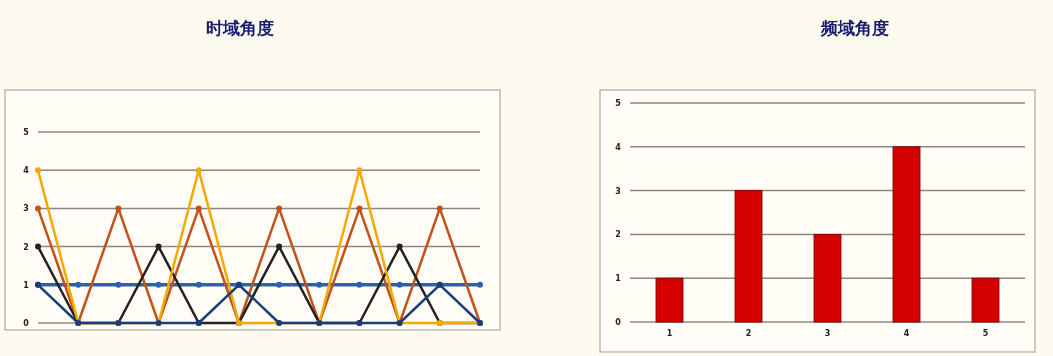 Image resolution: width=1053 pixels, height=356 pixels. What do you see at coordinates (748, 333) in the screenshot?
I see `x-tick-label: 2` at bounding box center [748, 333].